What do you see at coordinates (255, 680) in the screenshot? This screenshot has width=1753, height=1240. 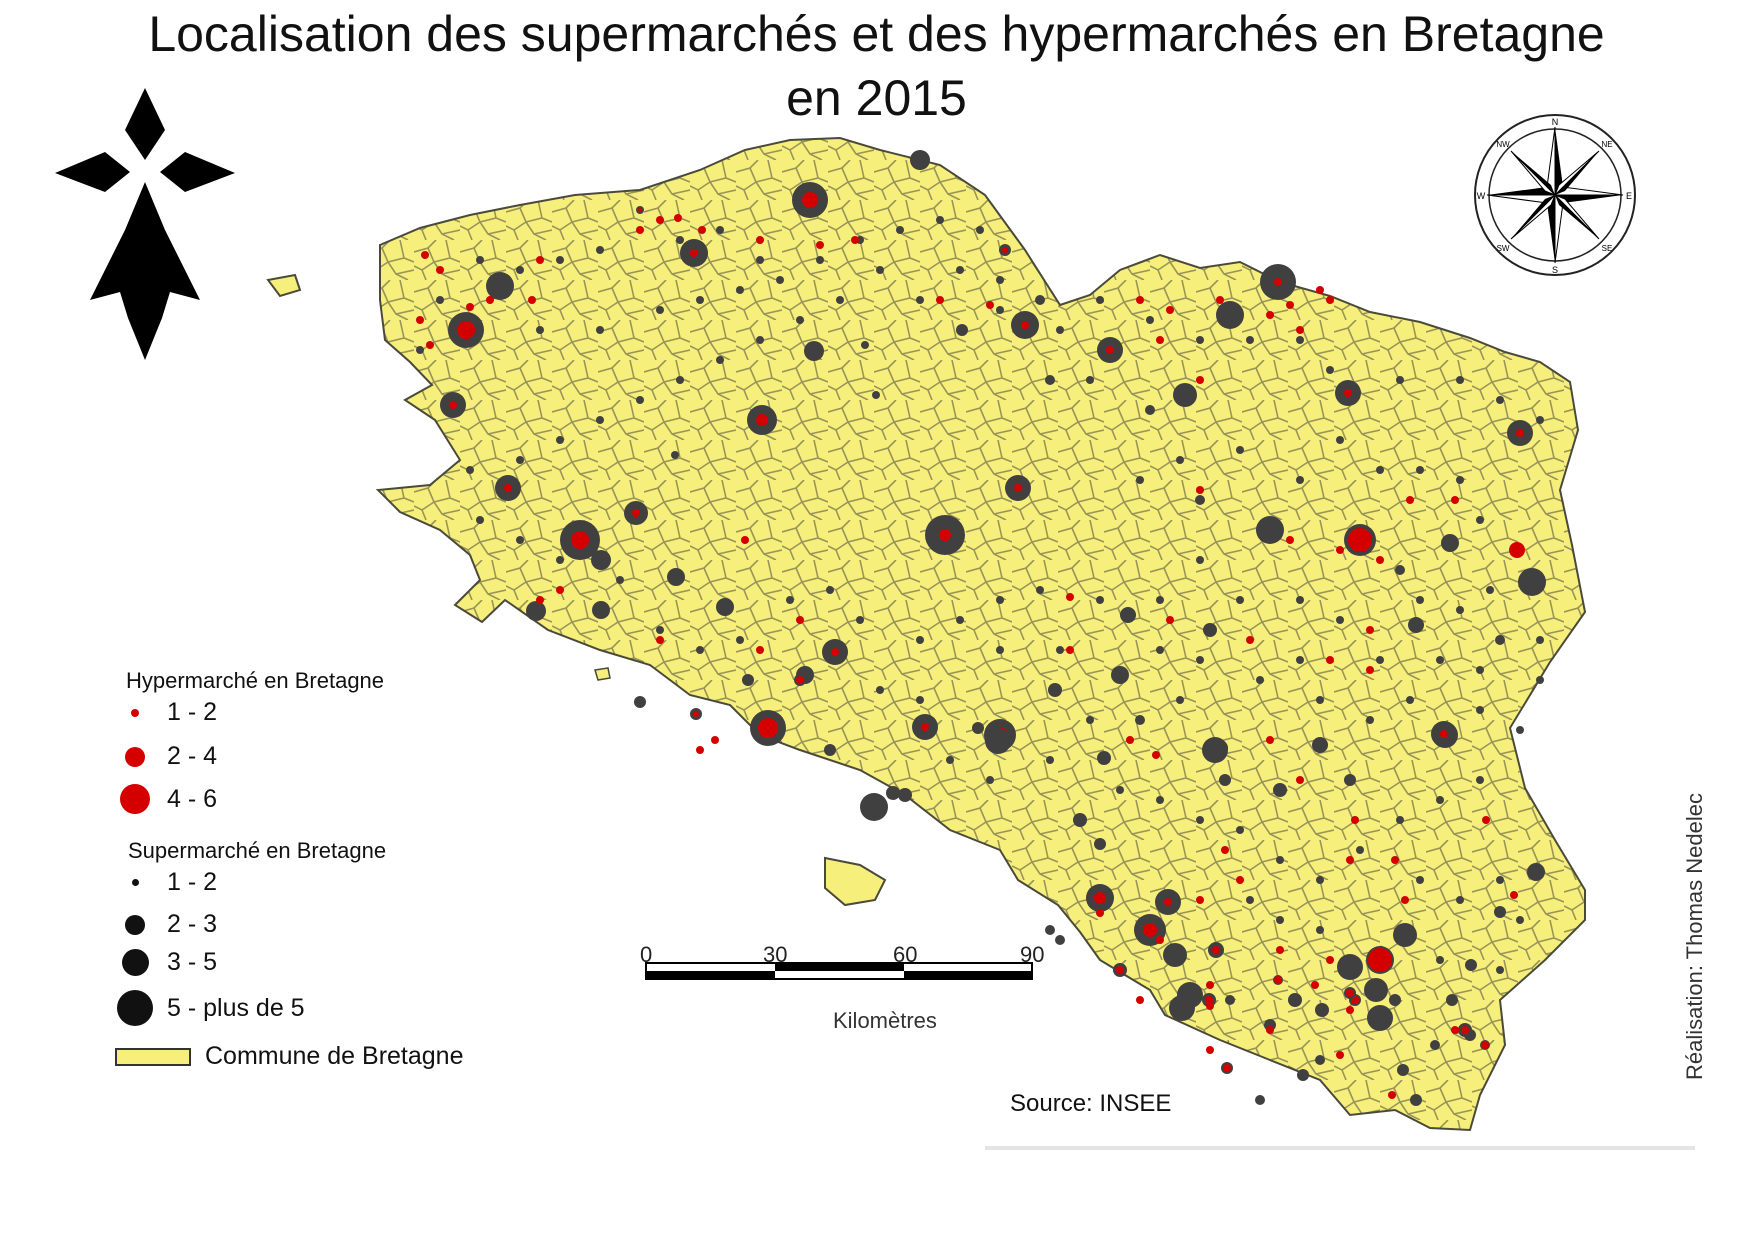 I see `legend-hyper-title: Hypermarché en Bretagne` at bounding box center [255, 680].